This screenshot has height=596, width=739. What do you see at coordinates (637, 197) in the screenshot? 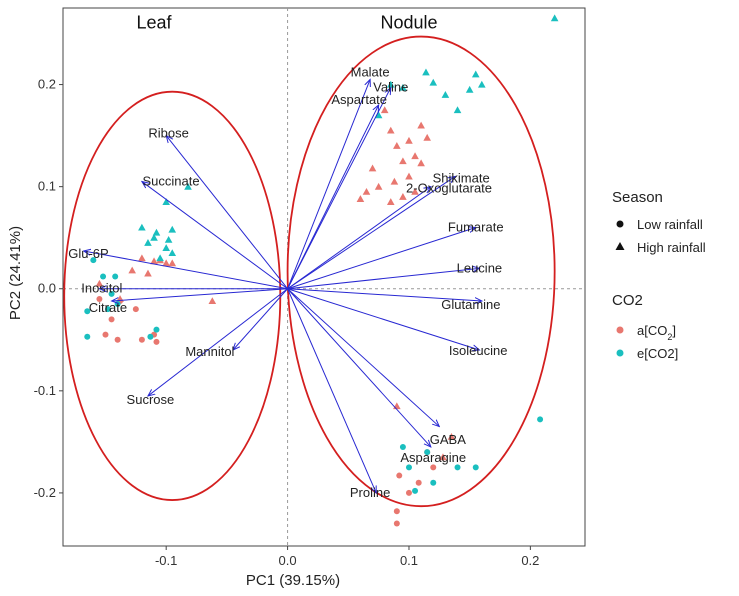
I see `legend-season-title: Season` at bounding box center [637, 197].